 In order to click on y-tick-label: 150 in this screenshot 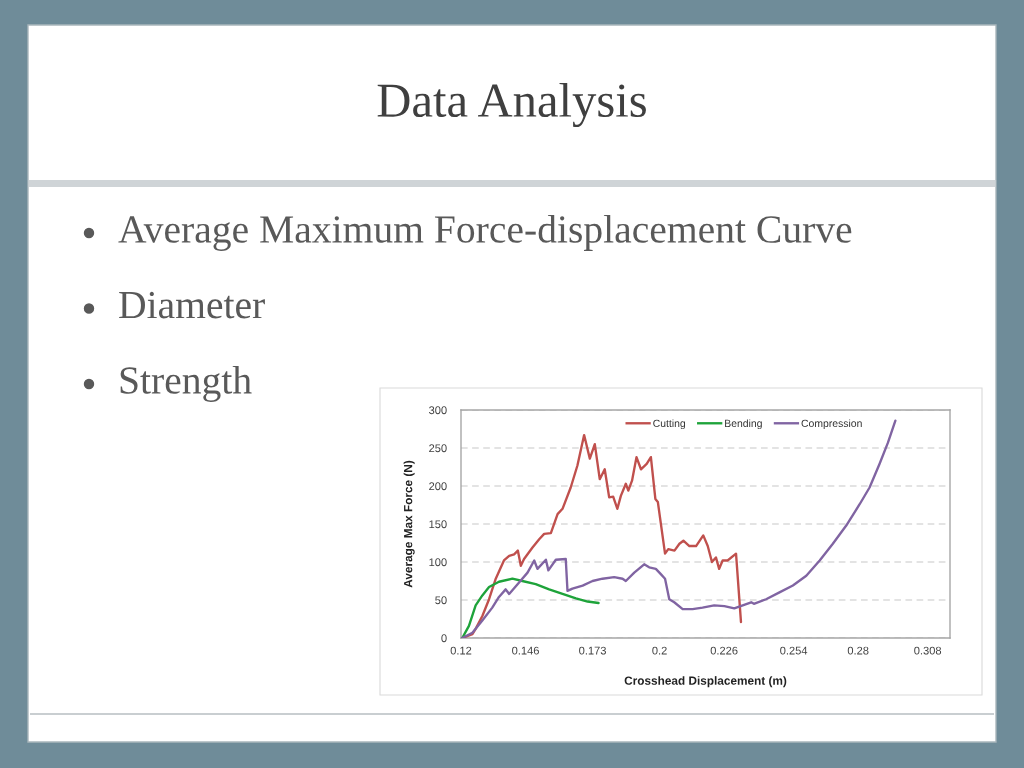, I will do `click(438, 524)`.